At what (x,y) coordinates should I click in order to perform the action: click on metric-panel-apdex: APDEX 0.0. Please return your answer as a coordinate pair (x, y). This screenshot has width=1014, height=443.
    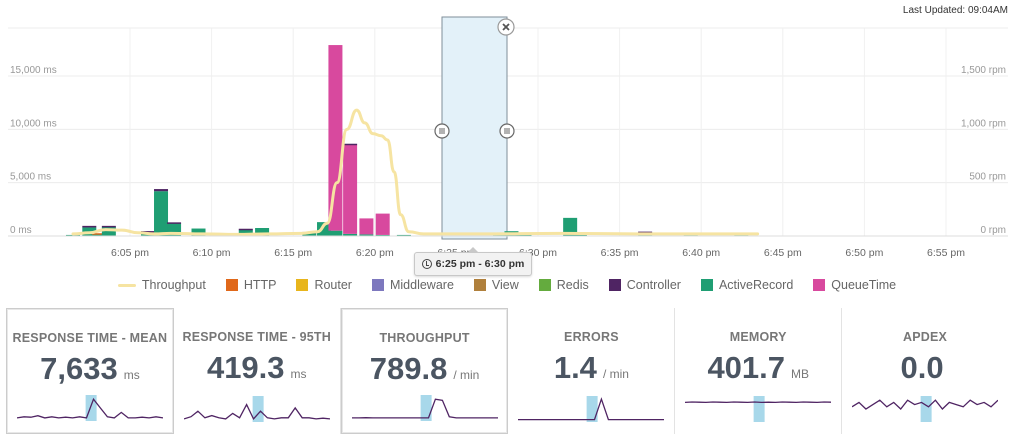
    Looking at the image, I should click on (925, 371).